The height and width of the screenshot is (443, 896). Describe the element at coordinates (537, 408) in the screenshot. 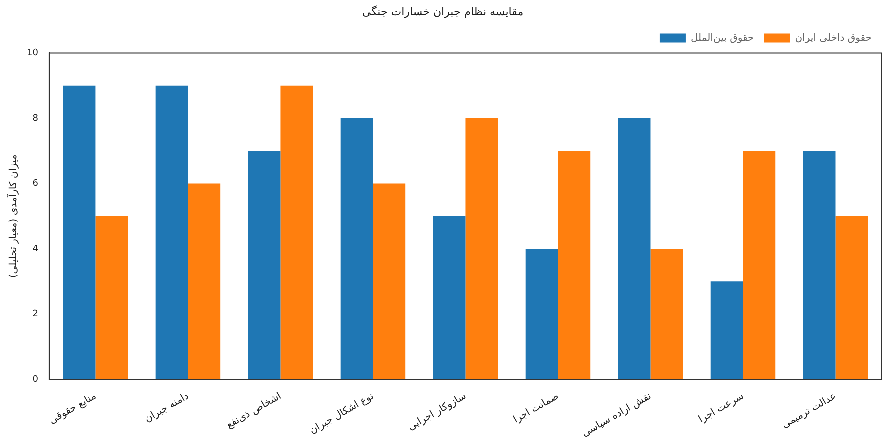

I see `x-tick-label: ضمانت اجرا` at that location.